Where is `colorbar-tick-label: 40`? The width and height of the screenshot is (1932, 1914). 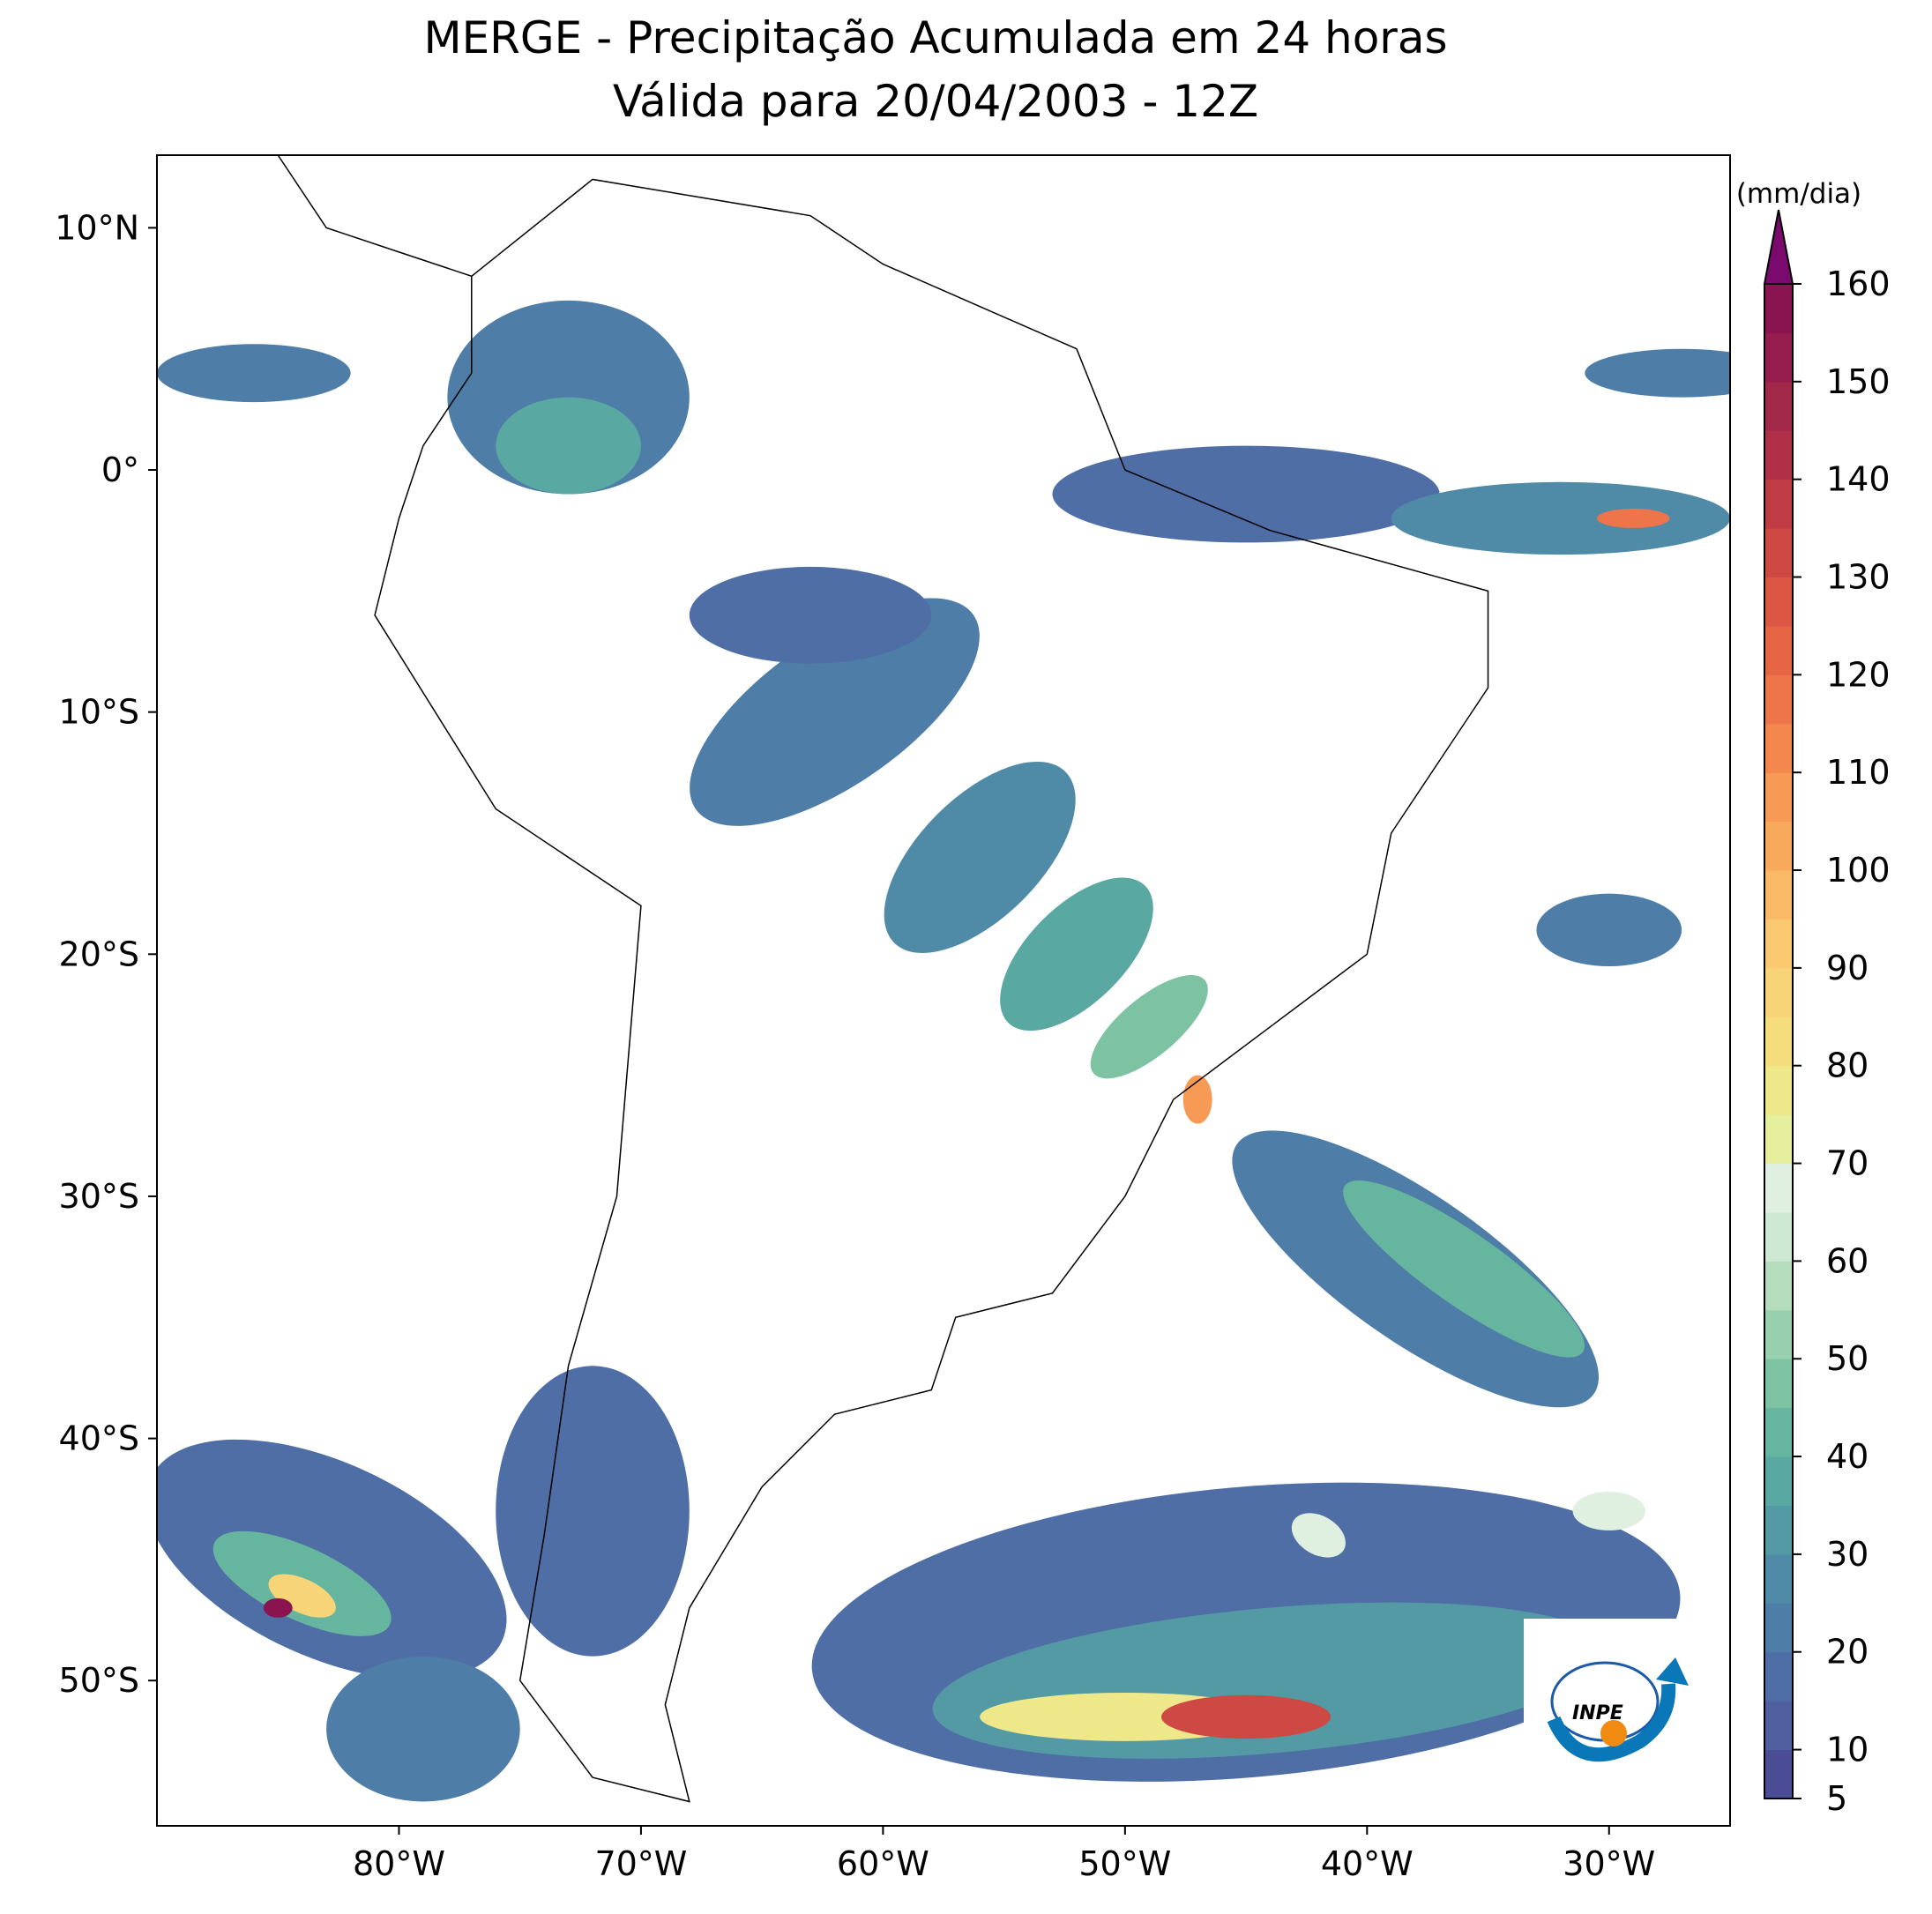
colorbar-tick-label: 40 is located at coordinates (1847, 1456).